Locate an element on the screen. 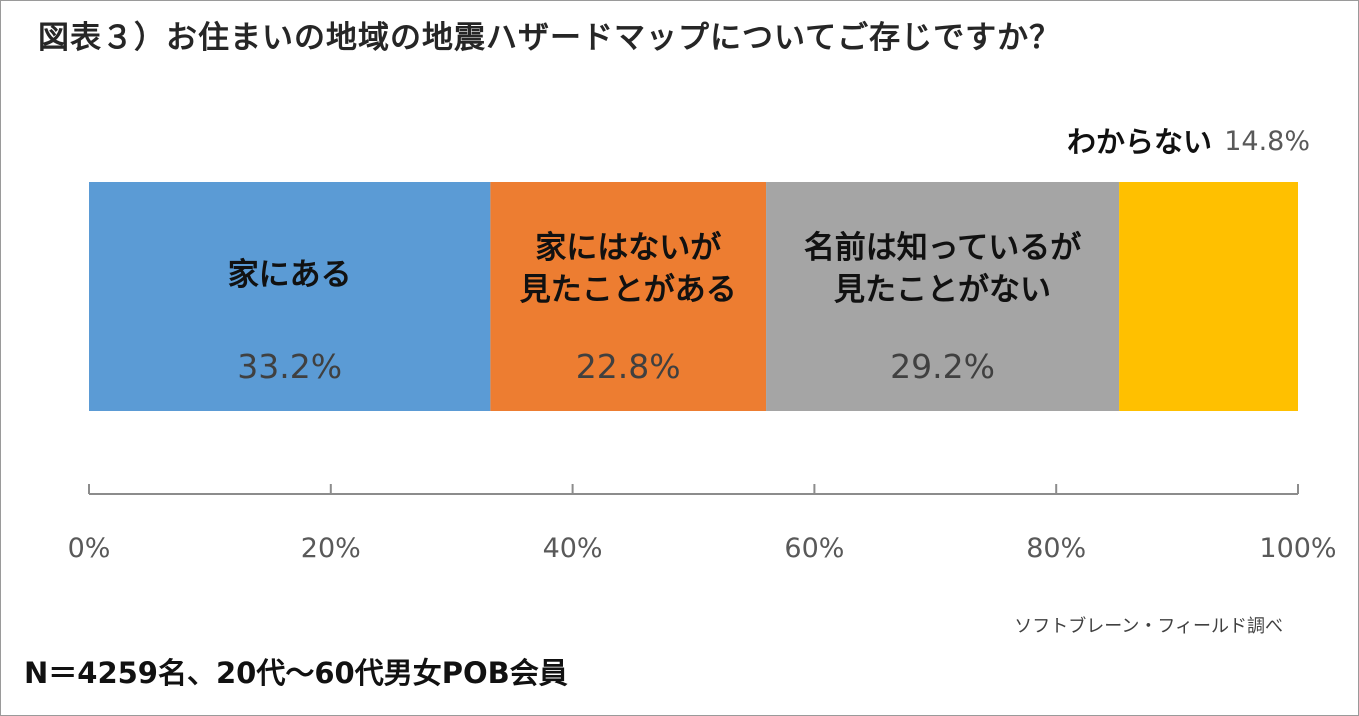 The width and height of the screenshot is (1359, 716). segment-label-1-line-1: 家にある is located at coordinates (290, 275).